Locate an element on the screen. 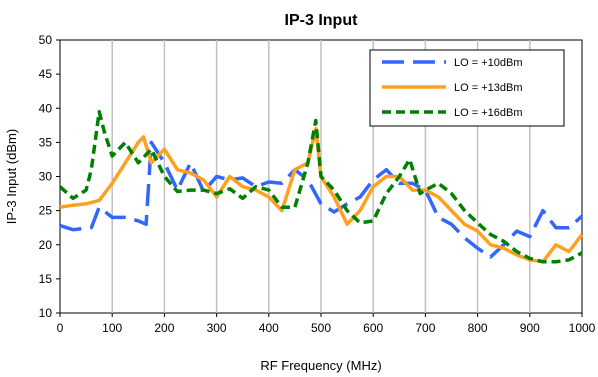 This screenshot has width=598, height=377. x-tick-label: 600 is located at coordinates (373, 328).